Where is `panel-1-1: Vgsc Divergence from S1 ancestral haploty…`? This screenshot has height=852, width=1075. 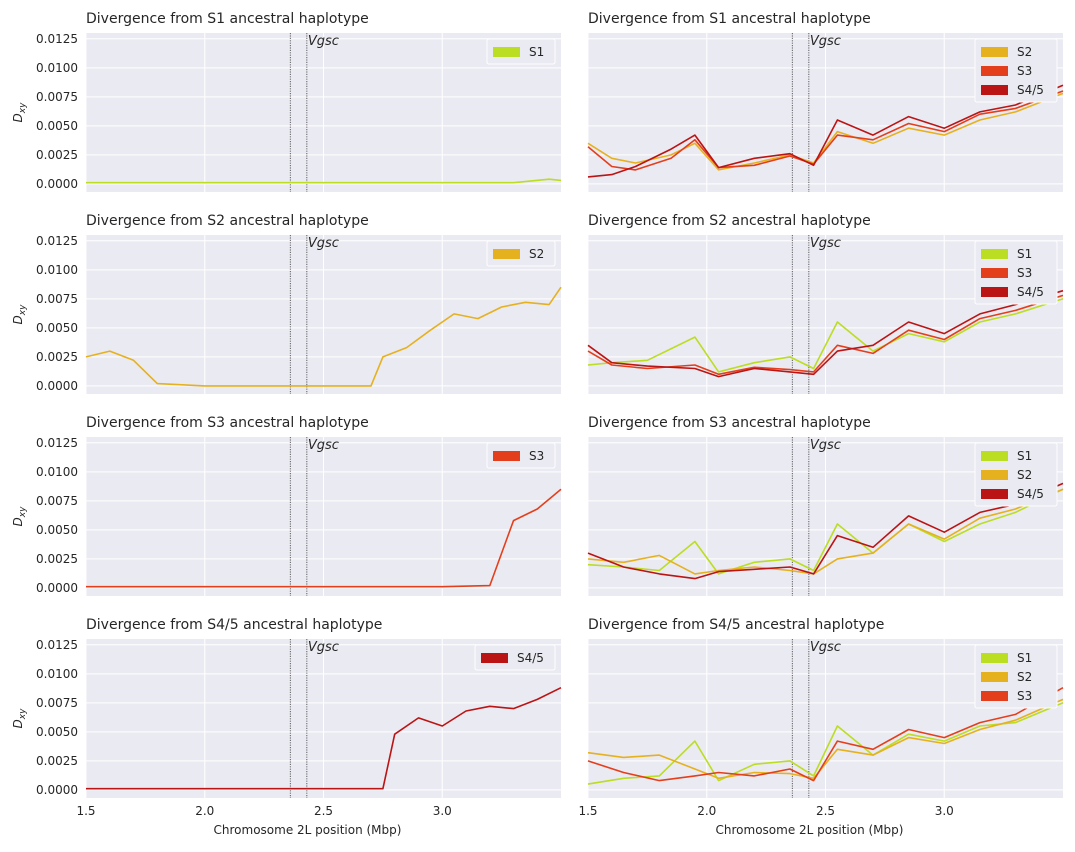 panel-1-1: Vgsc Divergence from S1 ancestral haploty… is located at coordinates (286, 101).